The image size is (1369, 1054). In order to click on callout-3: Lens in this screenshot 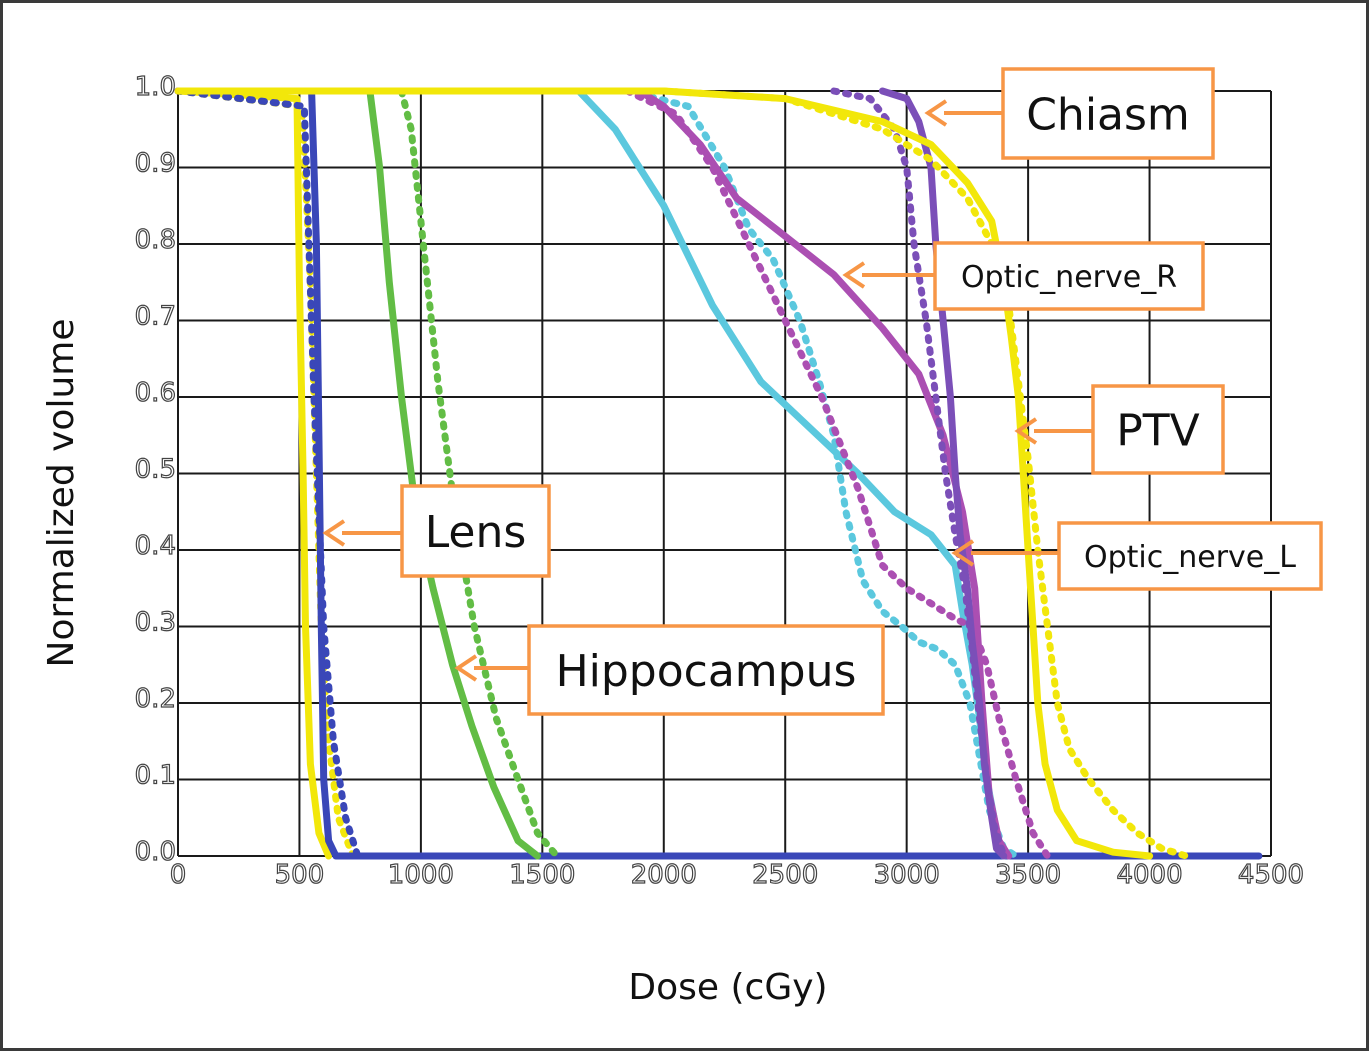, I will do `click(436, 531)`.